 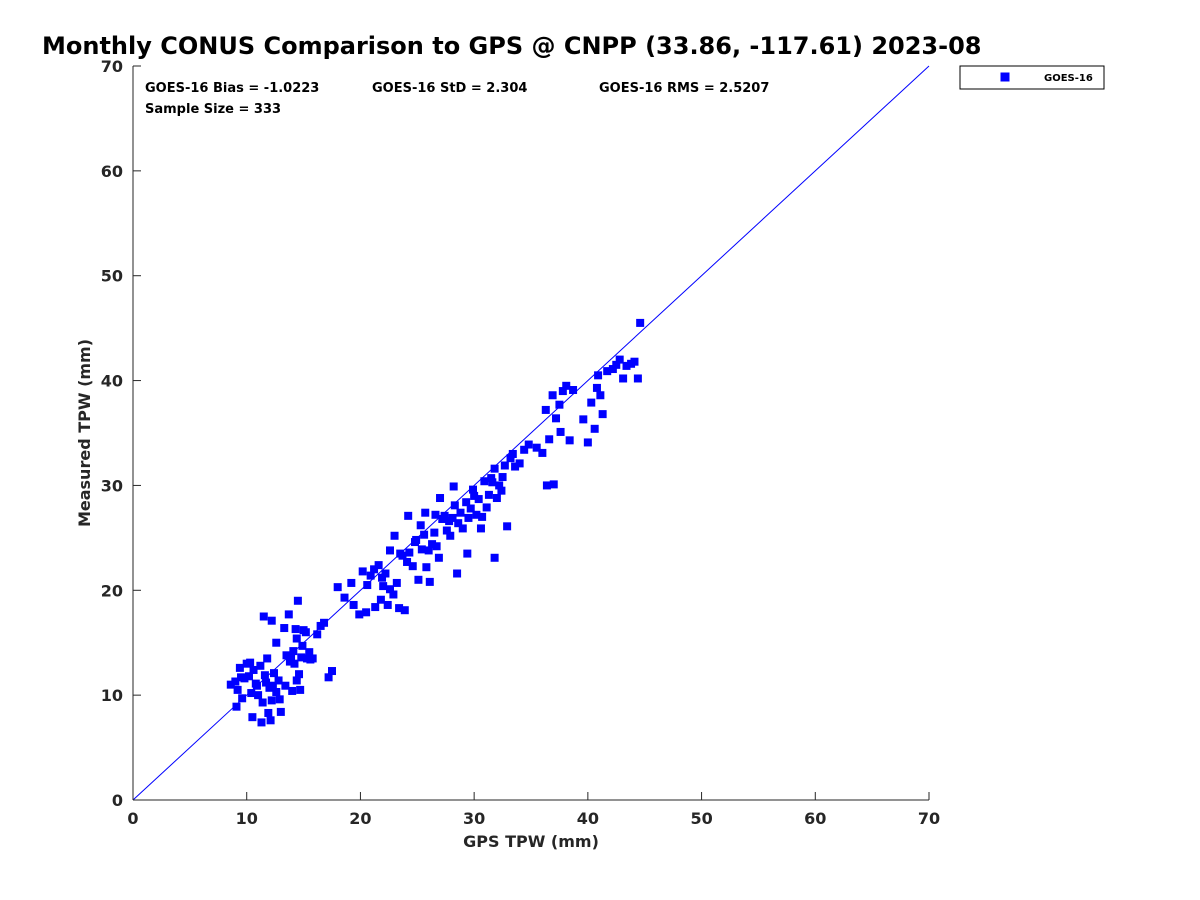 I want to click on legend-label: GOES-16, so click(x=1068, y=78).